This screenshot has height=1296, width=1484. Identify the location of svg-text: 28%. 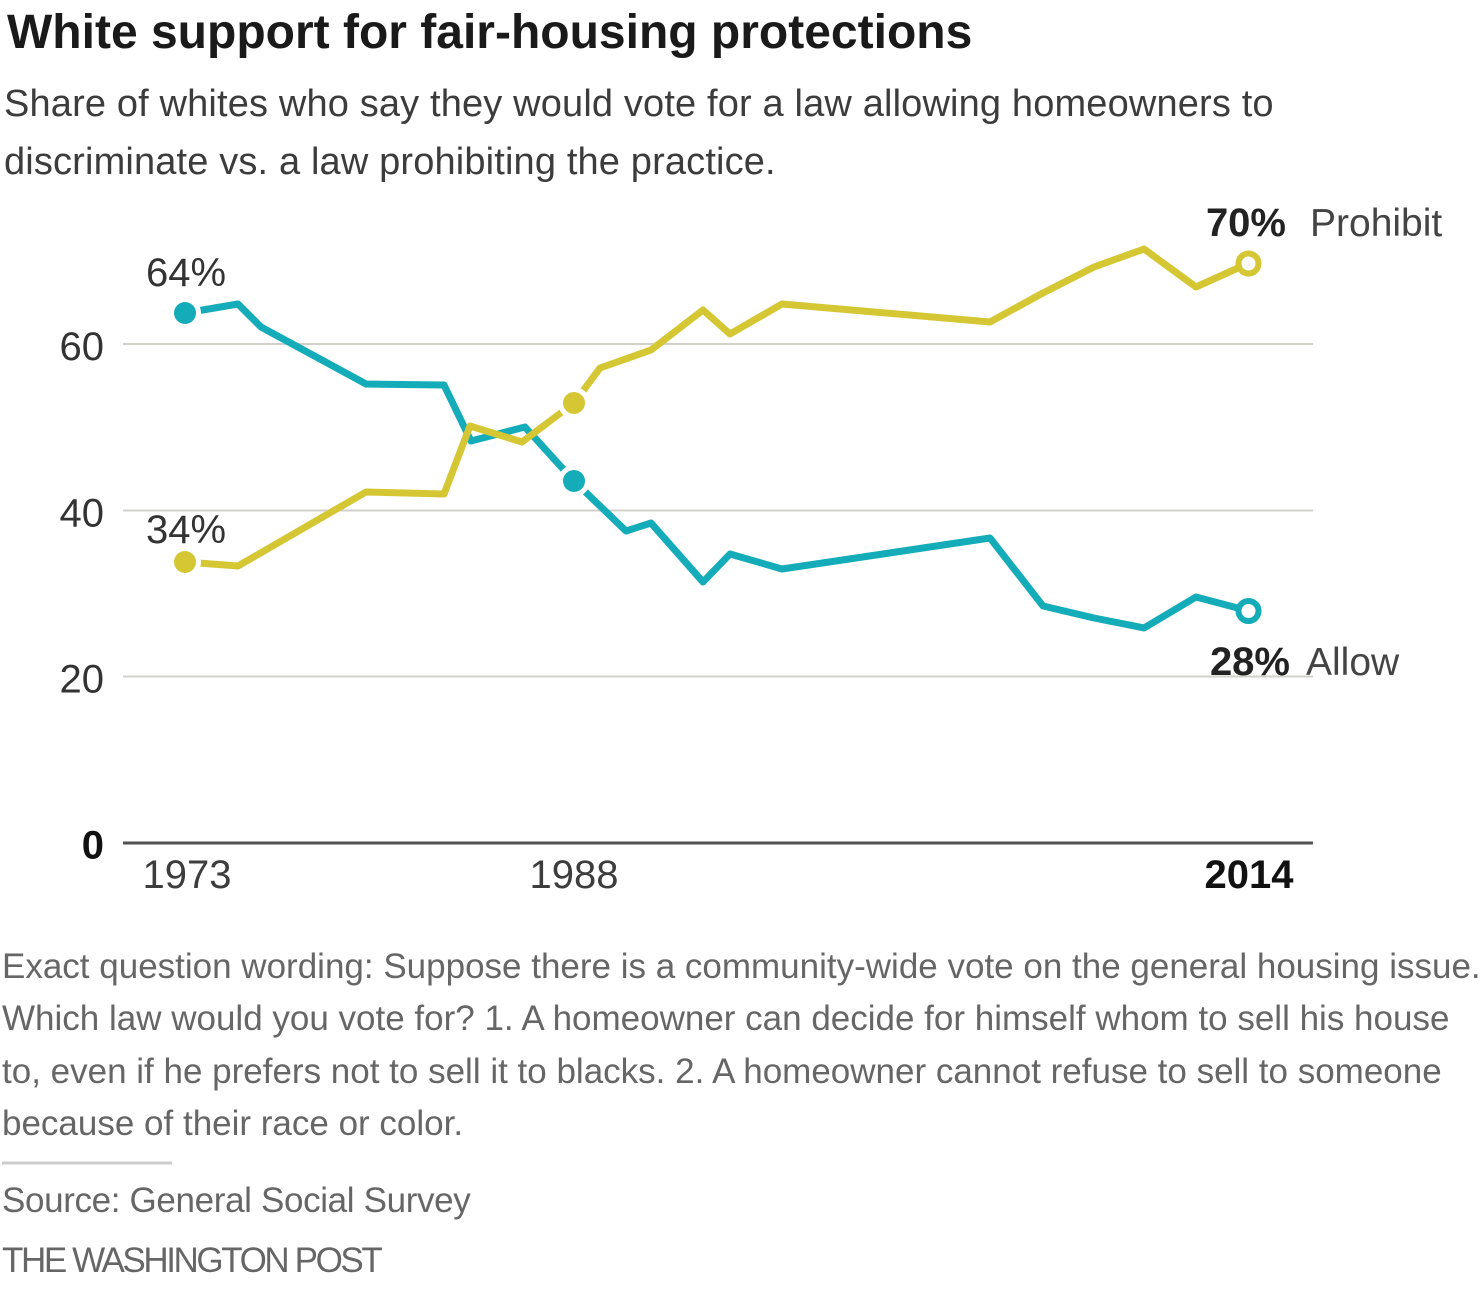
(1250, 662).